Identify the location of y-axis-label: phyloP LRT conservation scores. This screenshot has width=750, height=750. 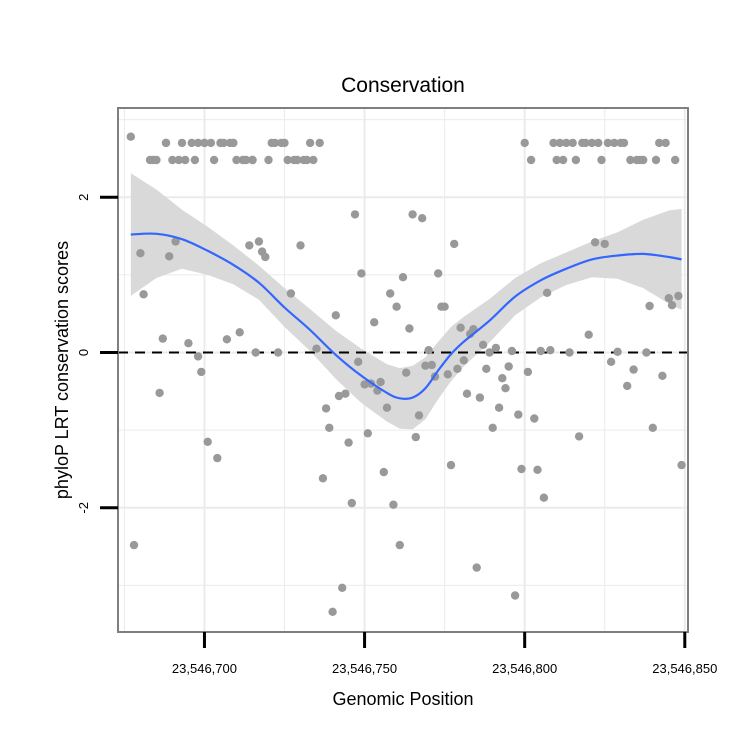
(62, 370).